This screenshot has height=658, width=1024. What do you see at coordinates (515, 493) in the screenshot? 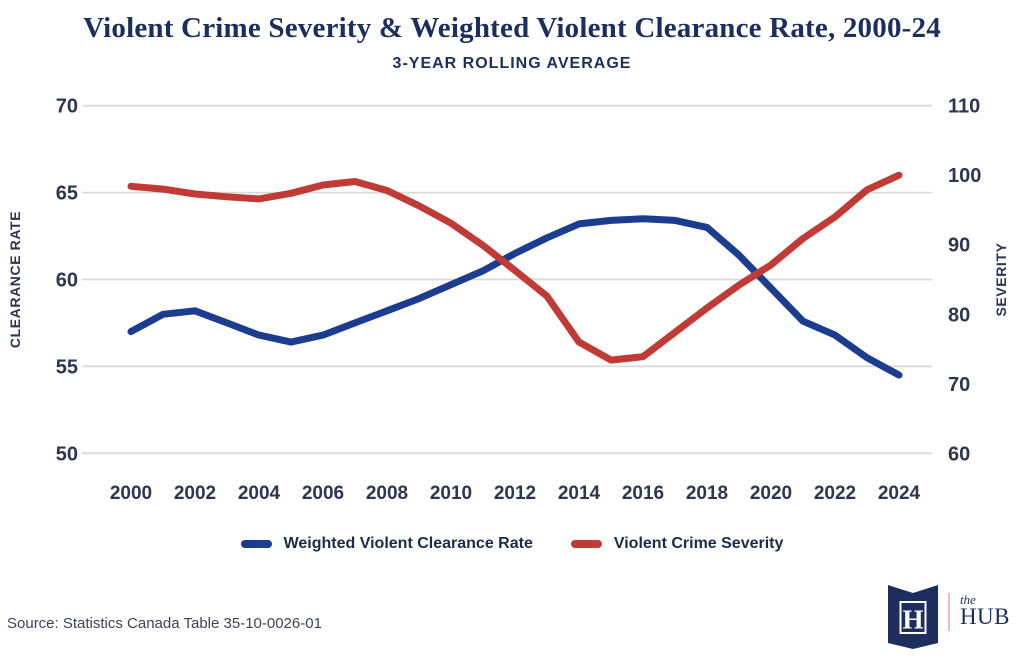
I see `x-tick-label-2012: 2012` at bounding box center [515, 493].